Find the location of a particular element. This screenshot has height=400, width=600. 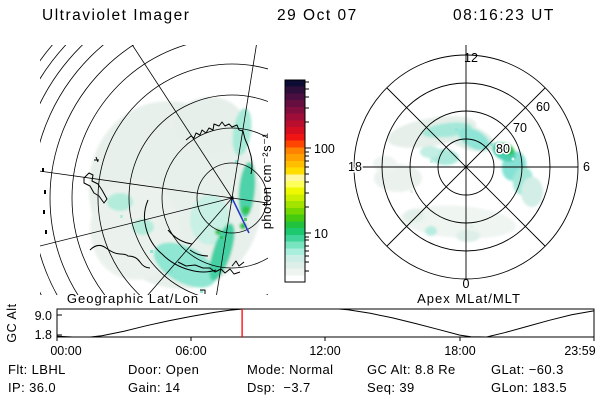

colorbar-gradient is located at coordinates (295, 181).